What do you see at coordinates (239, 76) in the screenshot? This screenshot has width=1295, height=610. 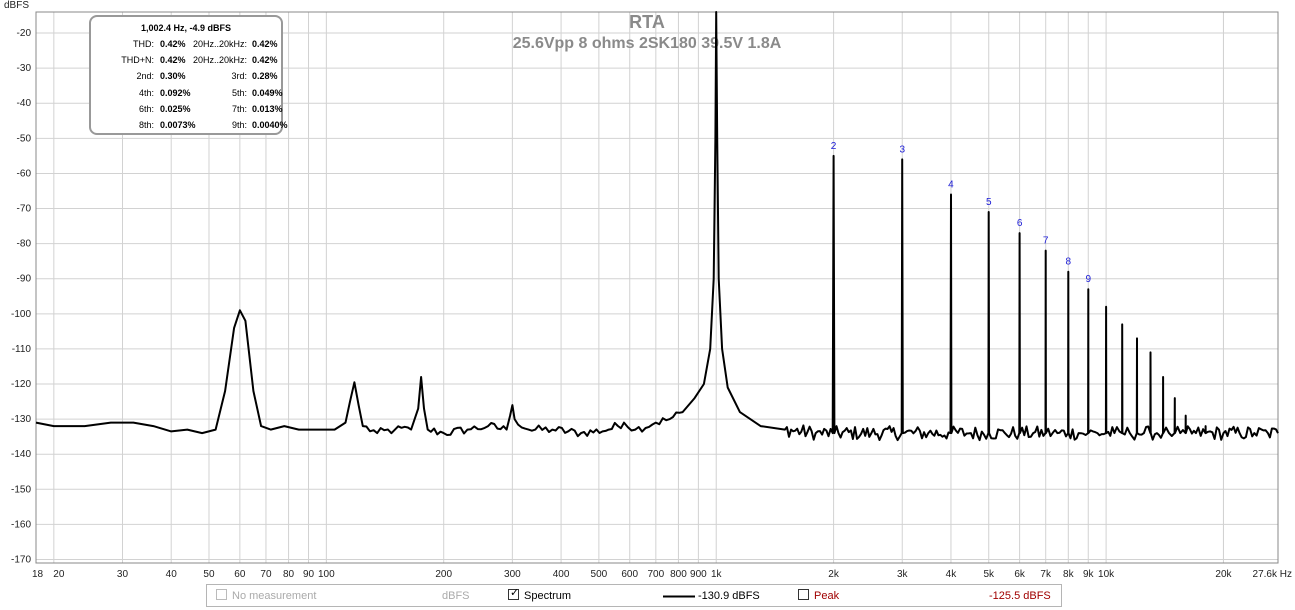 I see `info-l2: 3rd:` at bounding box center [239, 76].